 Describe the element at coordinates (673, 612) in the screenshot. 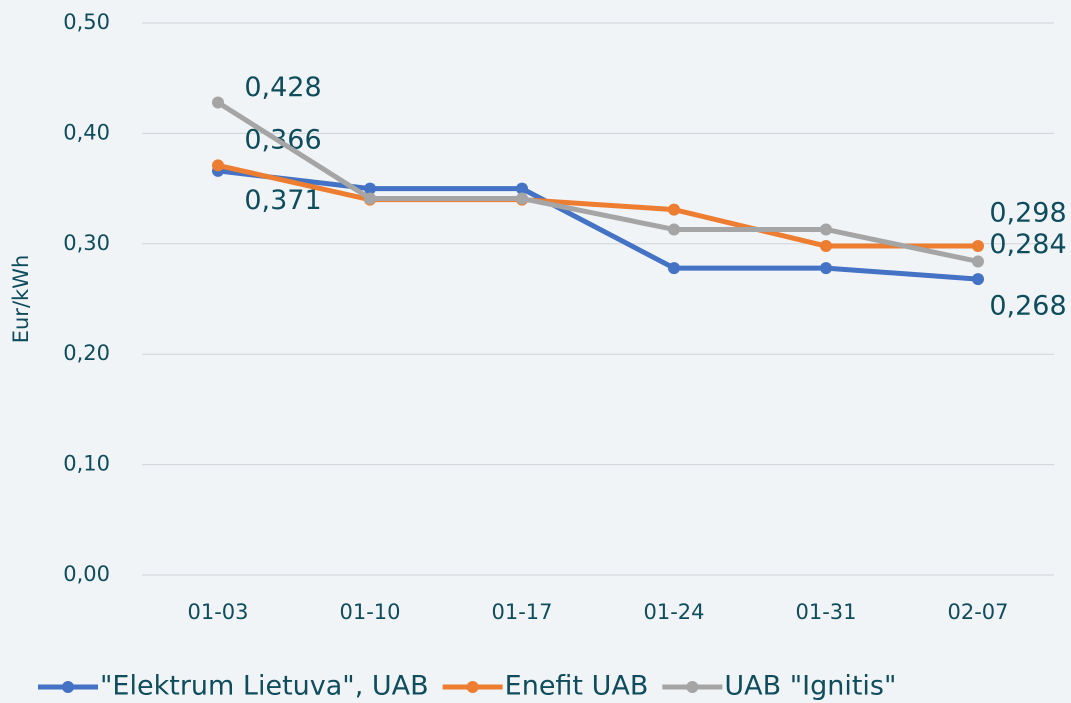

I see `x-tick-label: 01-24` at that location.